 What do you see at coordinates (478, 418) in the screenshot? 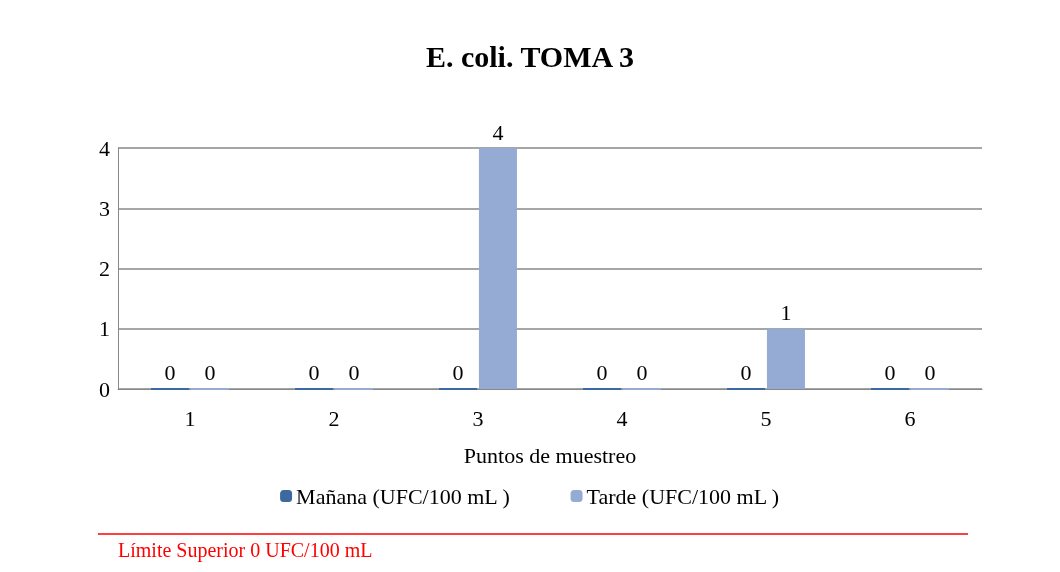
I see `x-tick-label: 3` at bounding box center [478, 418].